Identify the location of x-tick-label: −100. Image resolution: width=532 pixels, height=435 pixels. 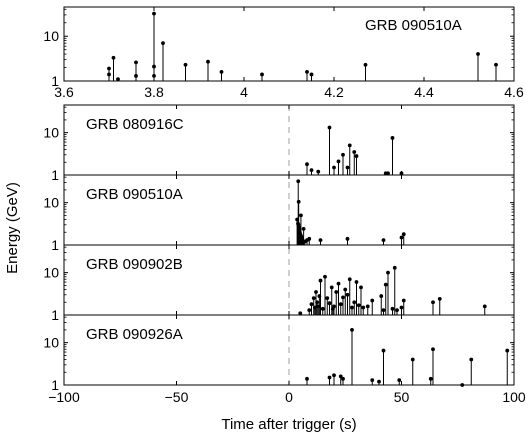
(64, 397).